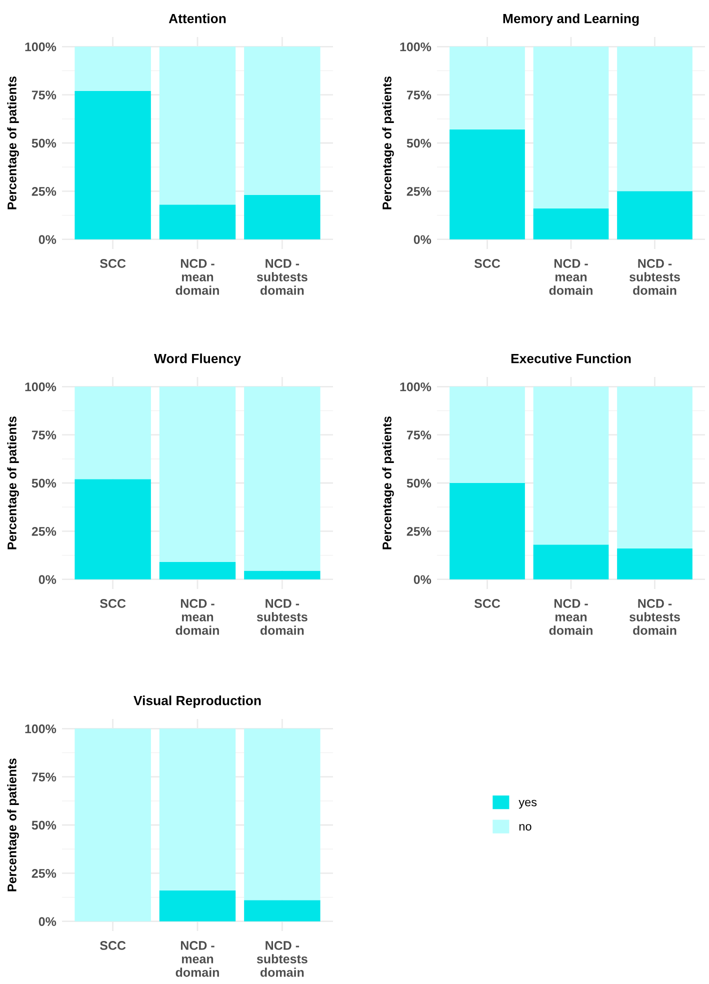 This screenshot has height=984, width=709. What do you see at coordinates (197, 360) in the screenshot?
I see `chart-title: Word Fluency` at bounding box center [197, 360].